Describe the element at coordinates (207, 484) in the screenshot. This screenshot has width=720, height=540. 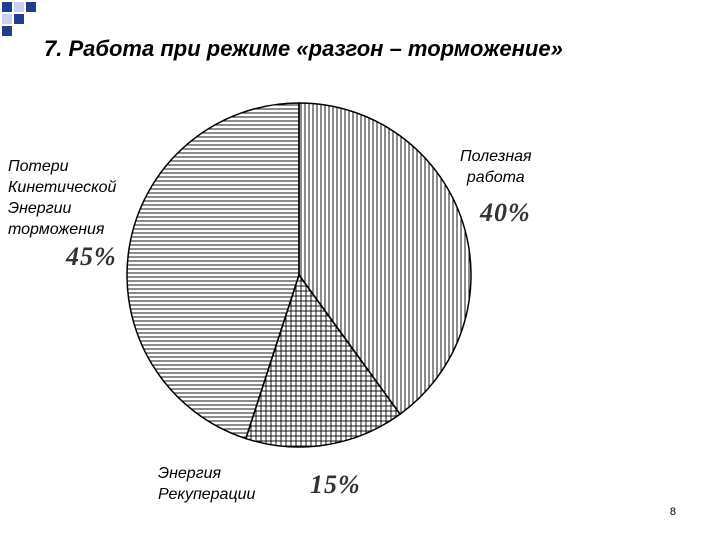
I see `slice-label-recuperation: Энергия Рекуперации` at that location.